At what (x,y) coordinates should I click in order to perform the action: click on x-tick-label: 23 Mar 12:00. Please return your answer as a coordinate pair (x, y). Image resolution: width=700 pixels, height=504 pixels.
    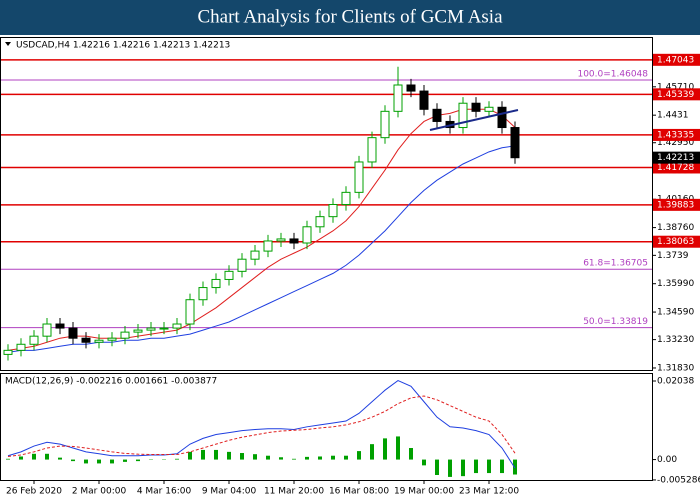
    Looking at the image, I should click on (489, 492).